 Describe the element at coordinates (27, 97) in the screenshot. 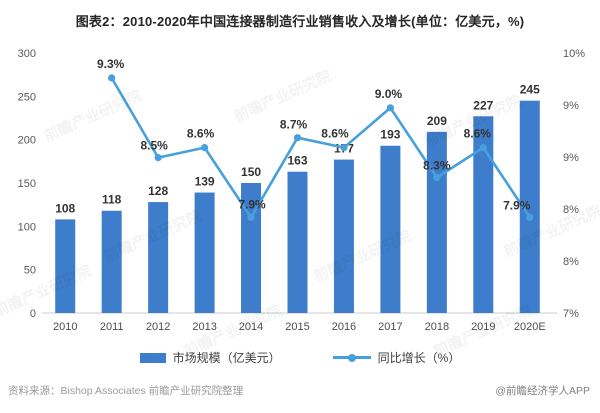

I see `left-axis-tick: 250` at that location.